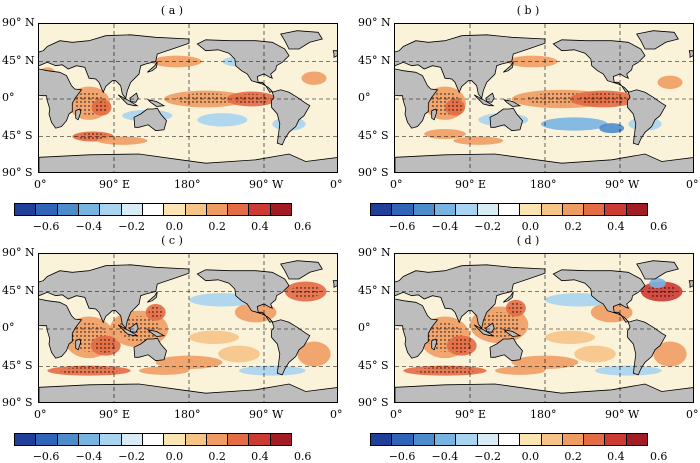  Describe the element at coordinates (172, 10) in the screenshot. I see `panel-label: ( a )` at that location.